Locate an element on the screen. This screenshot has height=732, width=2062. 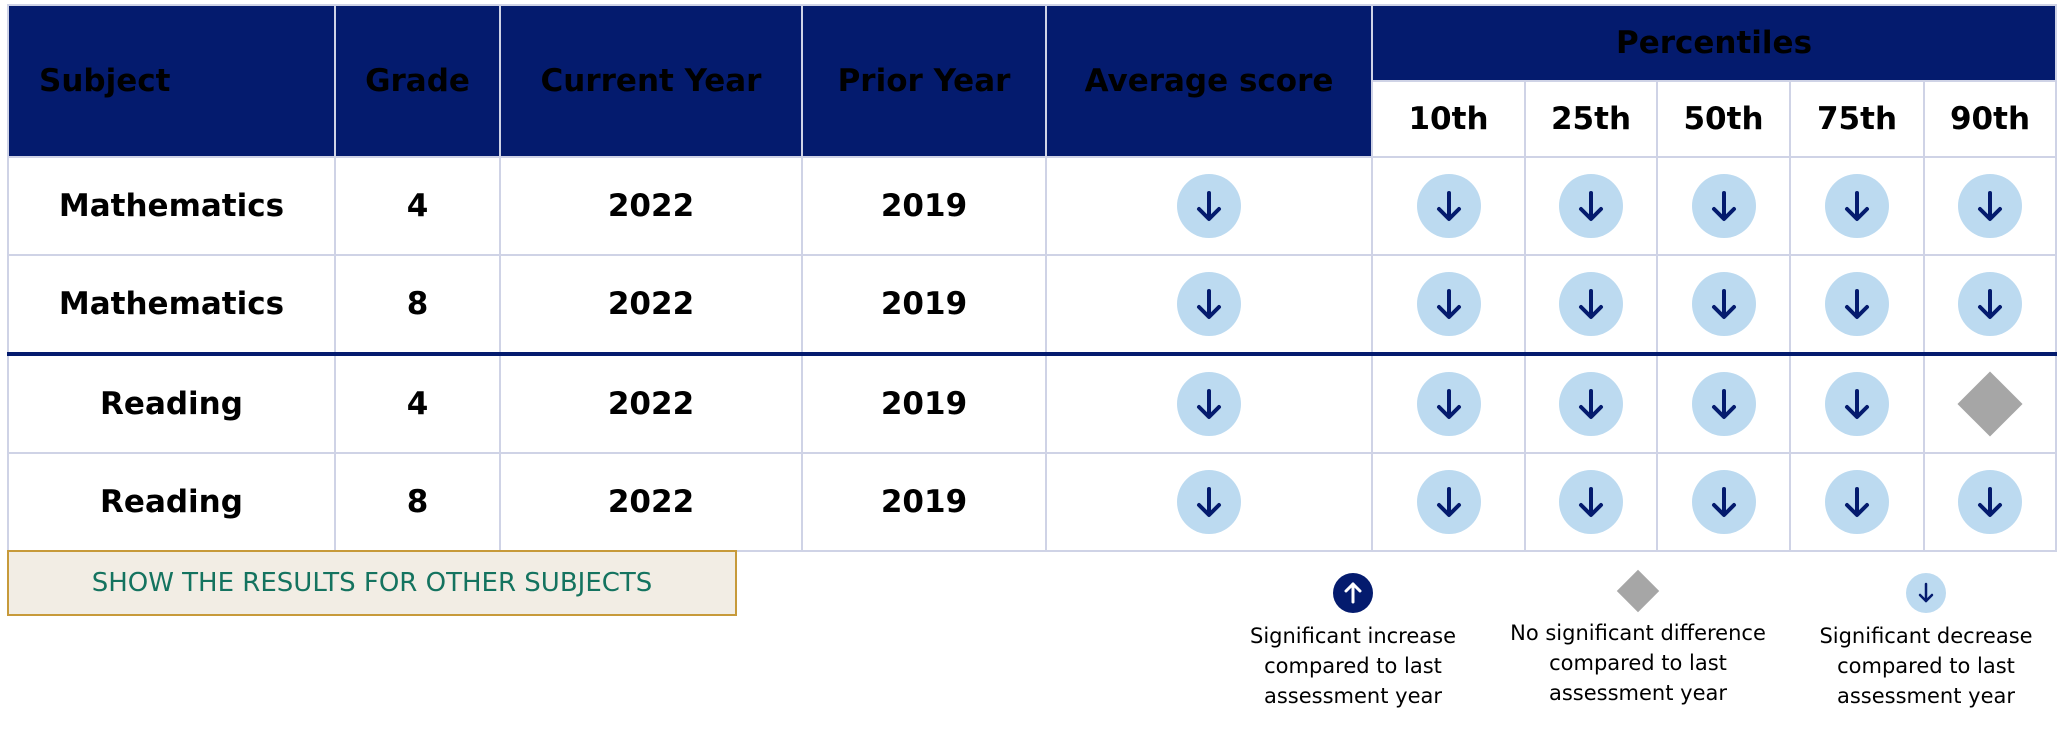
legend-decrease-line3: assessment year is located at coordinates (1926, 696).